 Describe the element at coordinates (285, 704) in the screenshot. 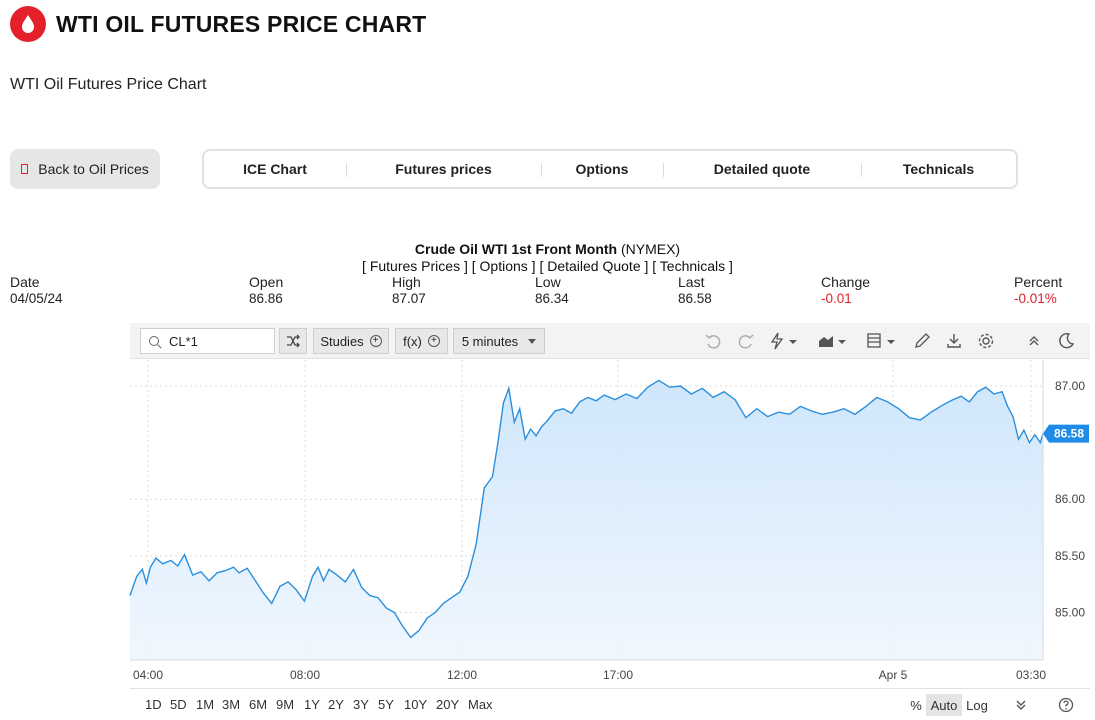

I see `range-9m: 9M` at that location.